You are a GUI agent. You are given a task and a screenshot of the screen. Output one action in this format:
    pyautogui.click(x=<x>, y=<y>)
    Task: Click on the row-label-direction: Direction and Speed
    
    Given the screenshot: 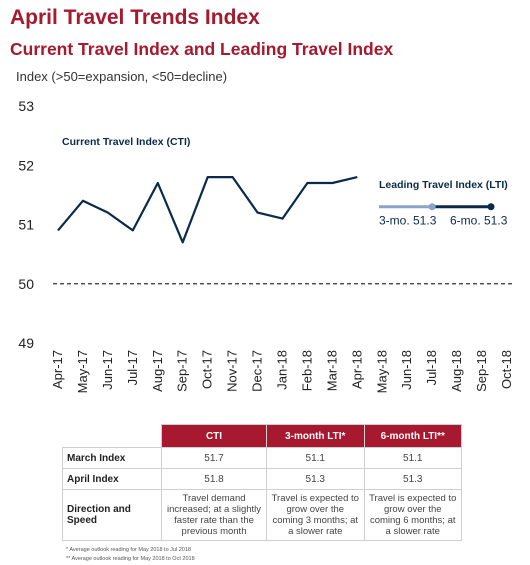 What is the action you would take?
    pyautogui.click(x=112, y=515)
    